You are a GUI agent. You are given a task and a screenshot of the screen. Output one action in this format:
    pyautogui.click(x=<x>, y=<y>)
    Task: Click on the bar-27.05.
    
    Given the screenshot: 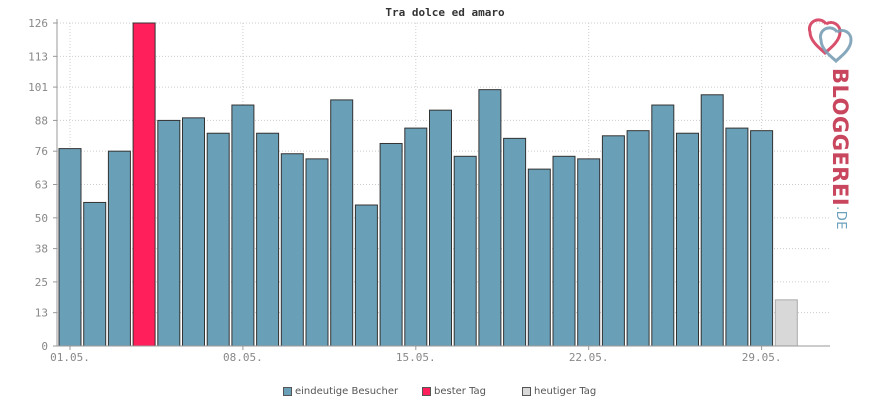 What is the action you would take?
    pyautogui.click(x=712, y=220)
    